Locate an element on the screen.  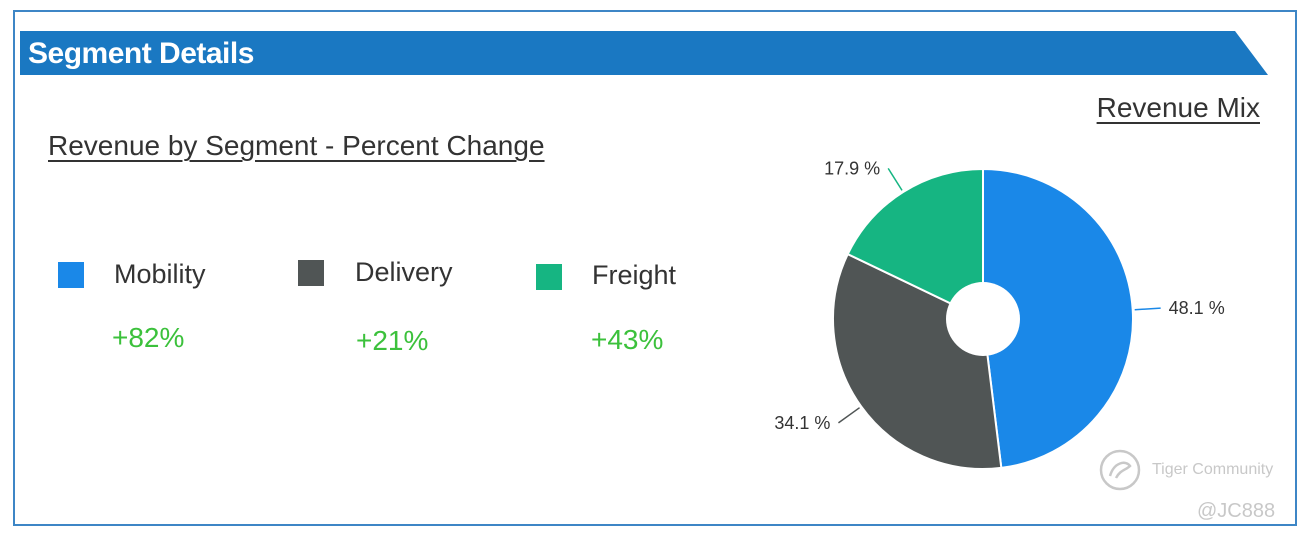
delivery-label: Delivery is located at coordinates (404, 272).